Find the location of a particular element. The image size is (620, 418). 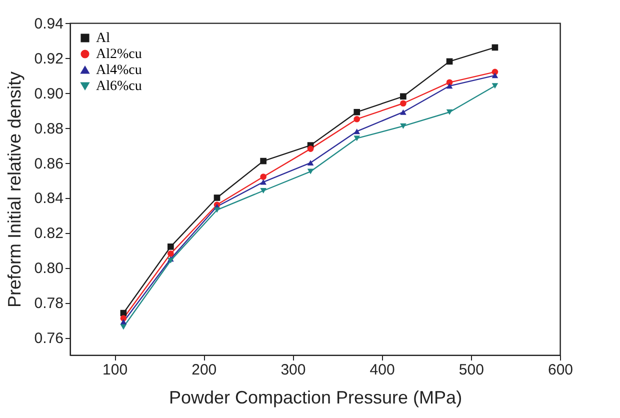

legend-label: Al4%cu is located at coordinates (119, 70).